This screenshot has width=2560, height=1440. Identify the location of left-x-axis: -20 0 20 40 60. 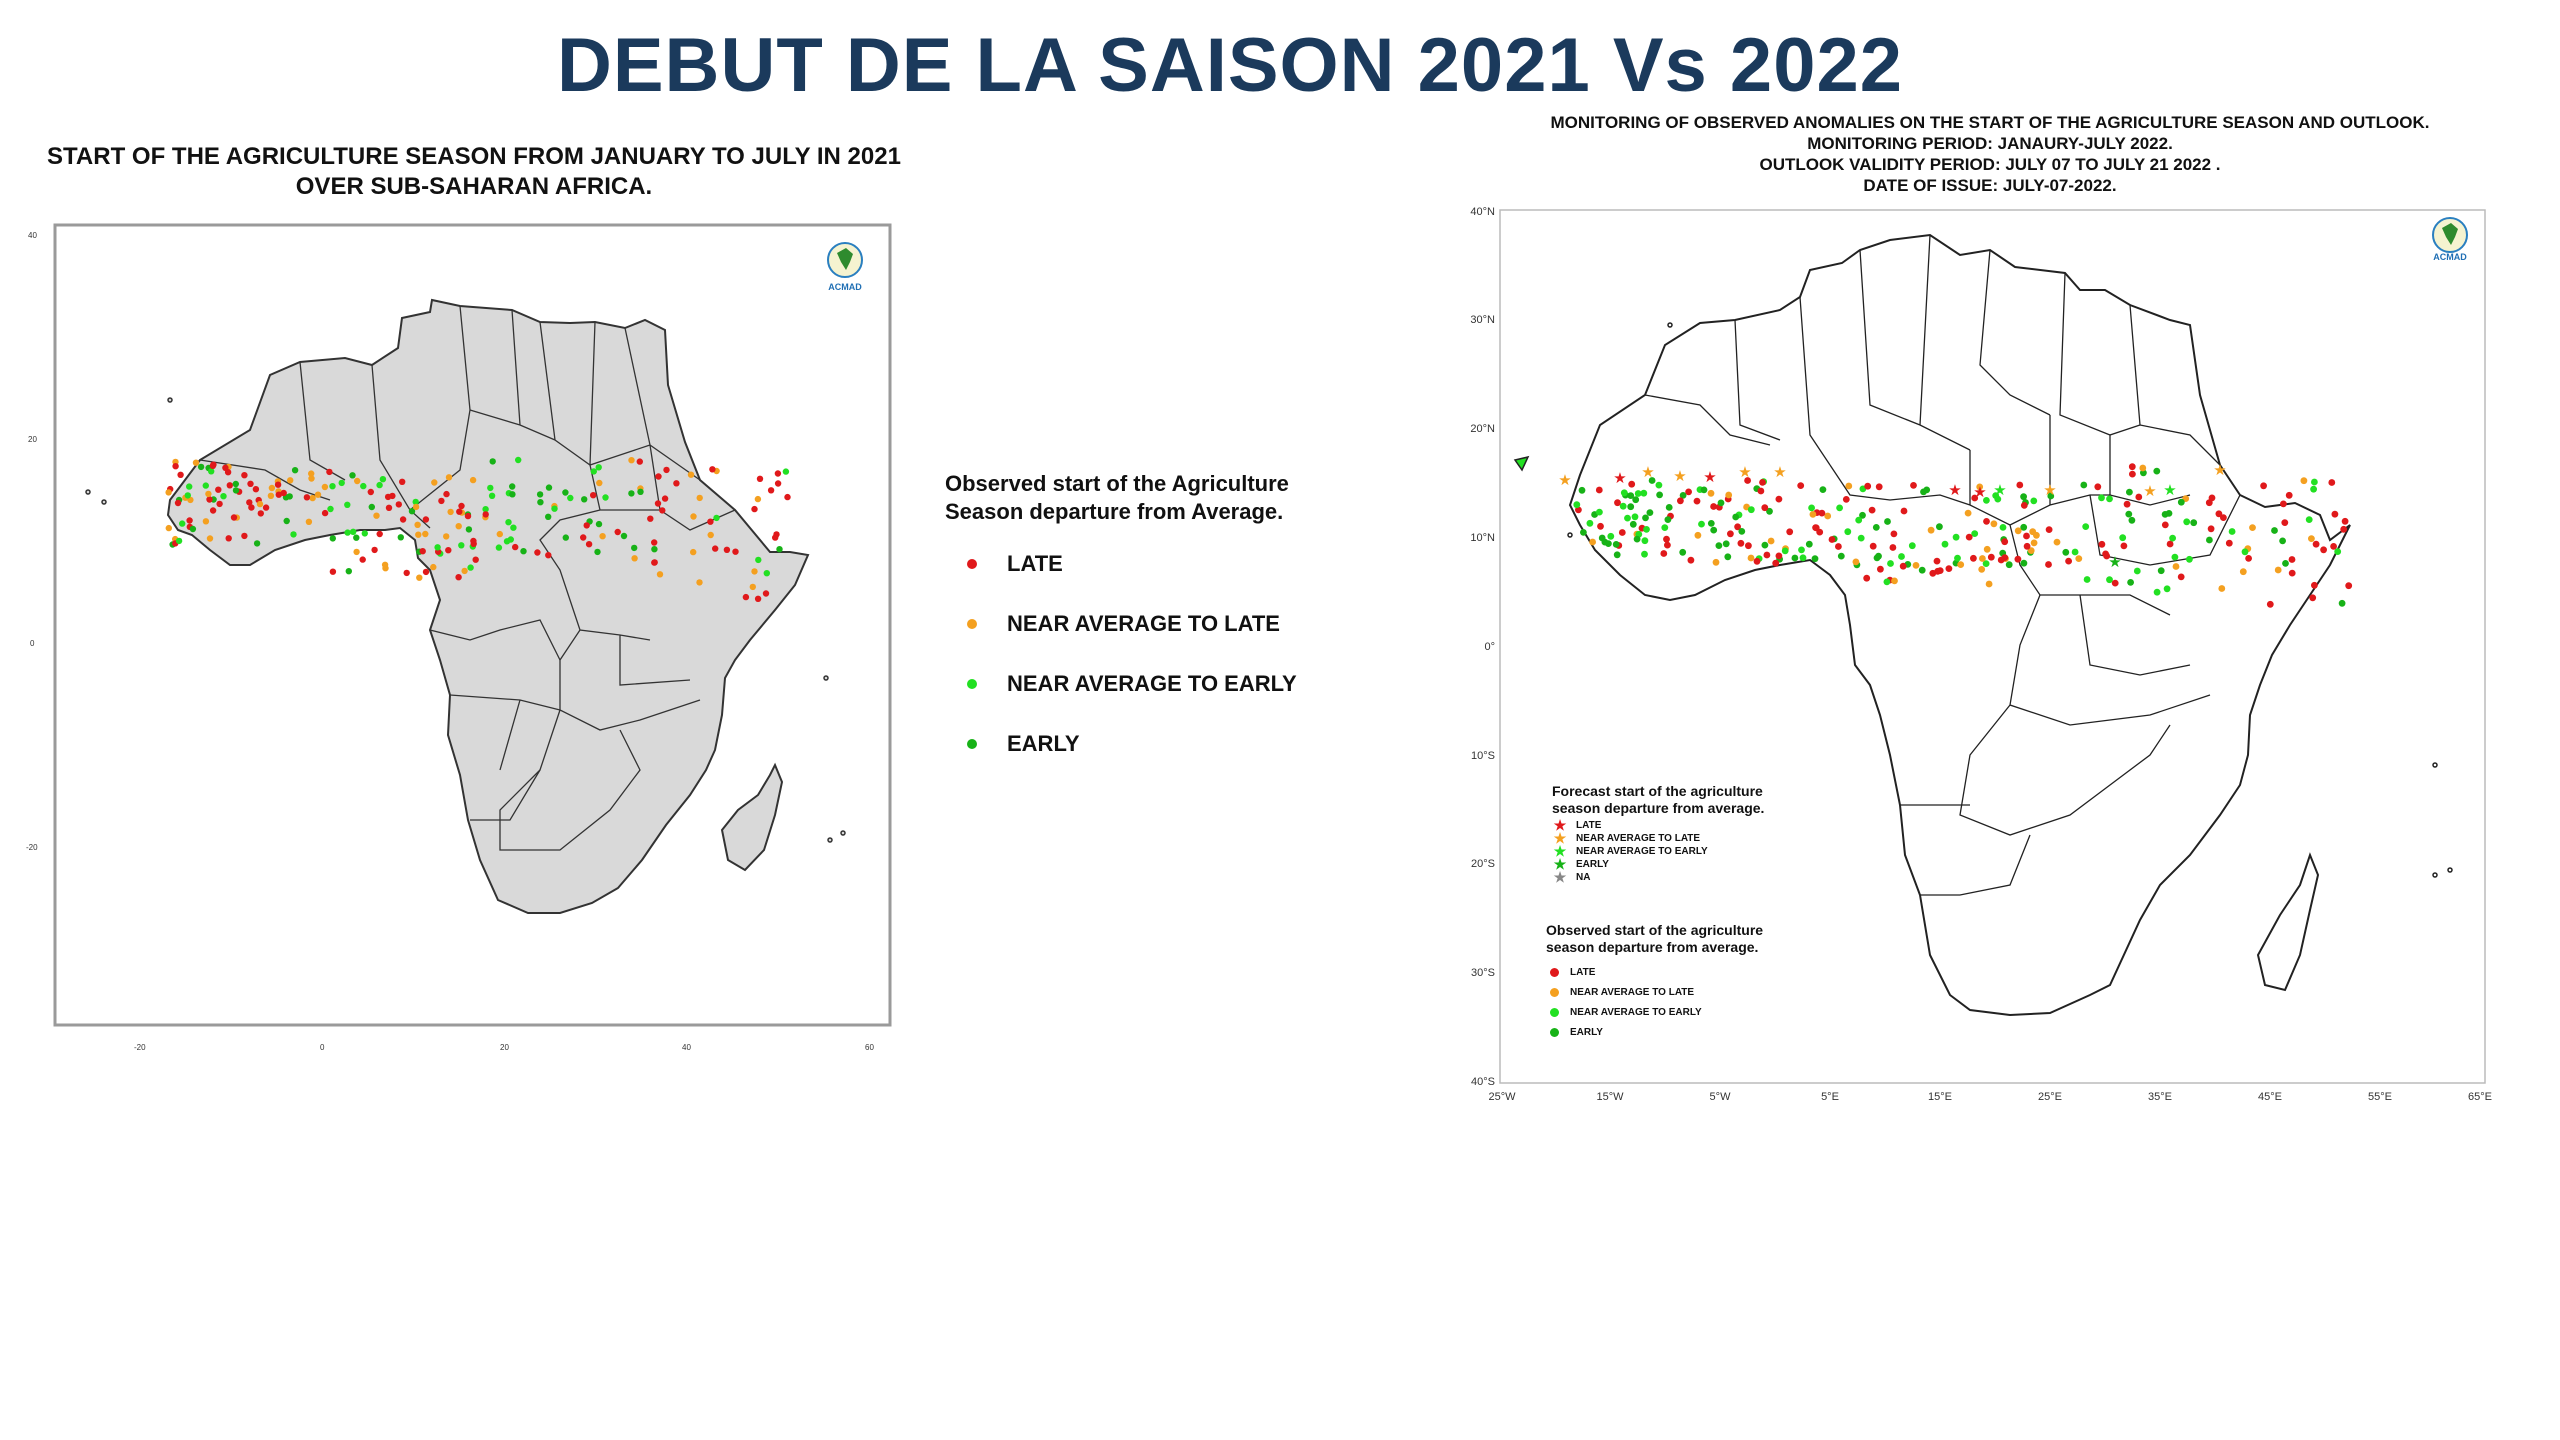
(504, 1047).